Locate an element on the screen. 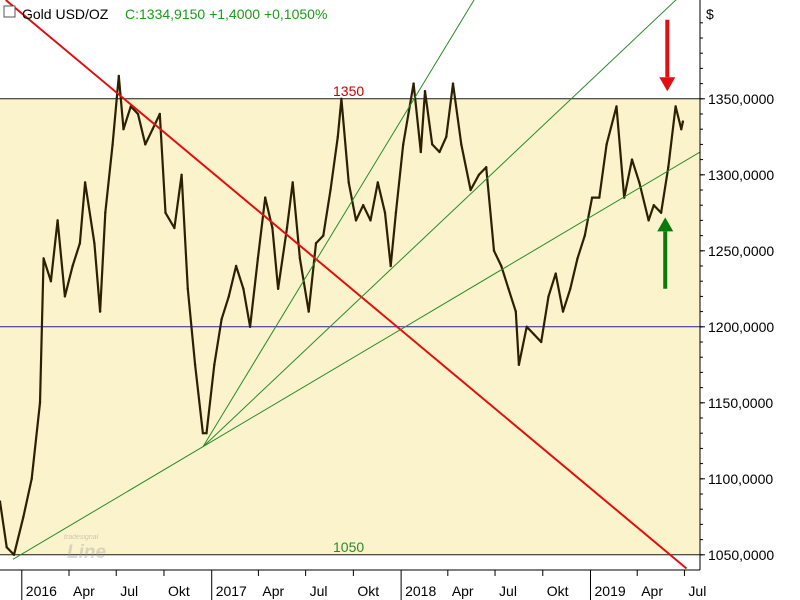 The height and width of the screenshot is (600, 800). y-tick-label: 1100,0000 is located at coordinates (740, 479).